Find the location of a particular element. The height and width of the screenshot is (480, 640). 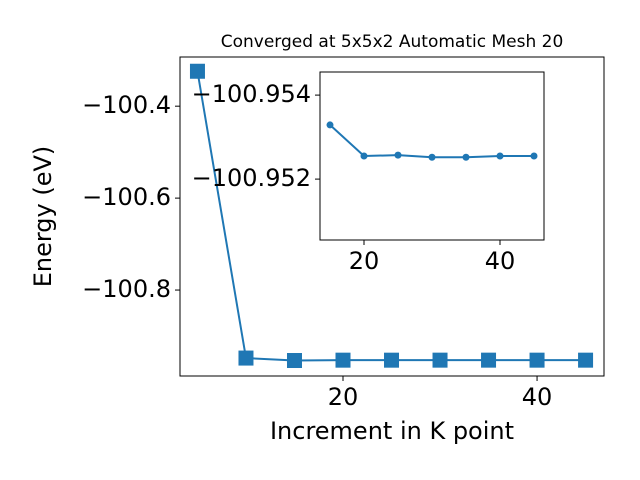

y-tick-label: −100.4 is located at coordinates (126, 105).